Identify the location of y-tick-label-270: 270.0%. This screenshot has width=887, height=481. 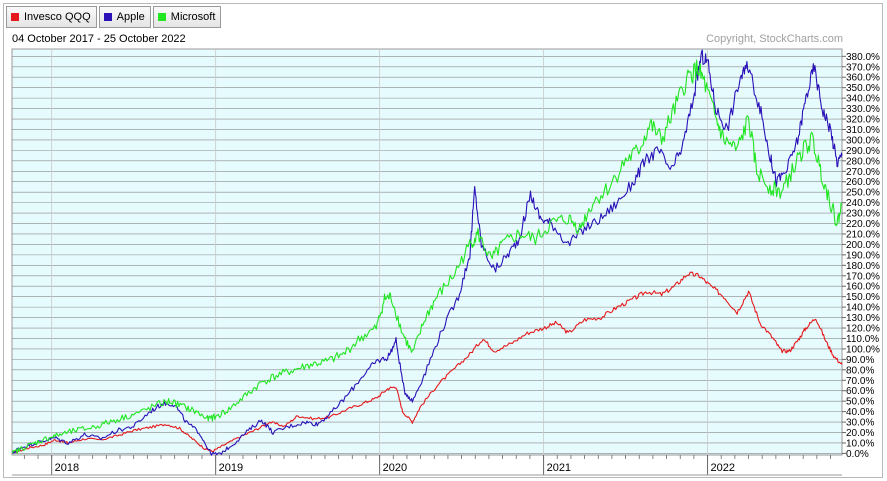
(863, 172).